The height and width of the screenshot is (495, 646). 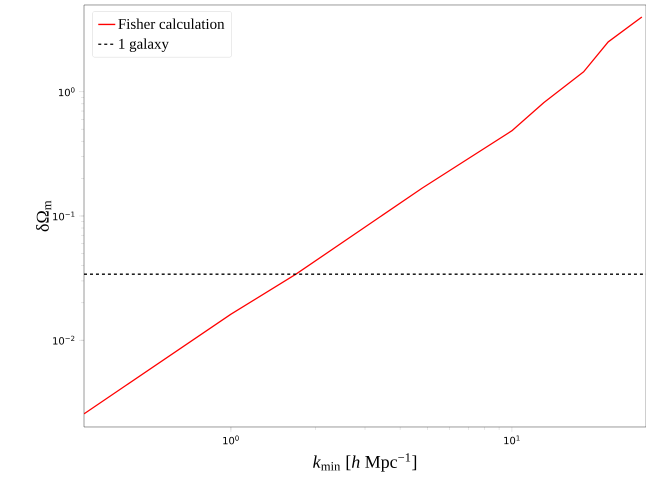 I want to click on legend-label: 1 galaxy, so click(x=144, y=45).